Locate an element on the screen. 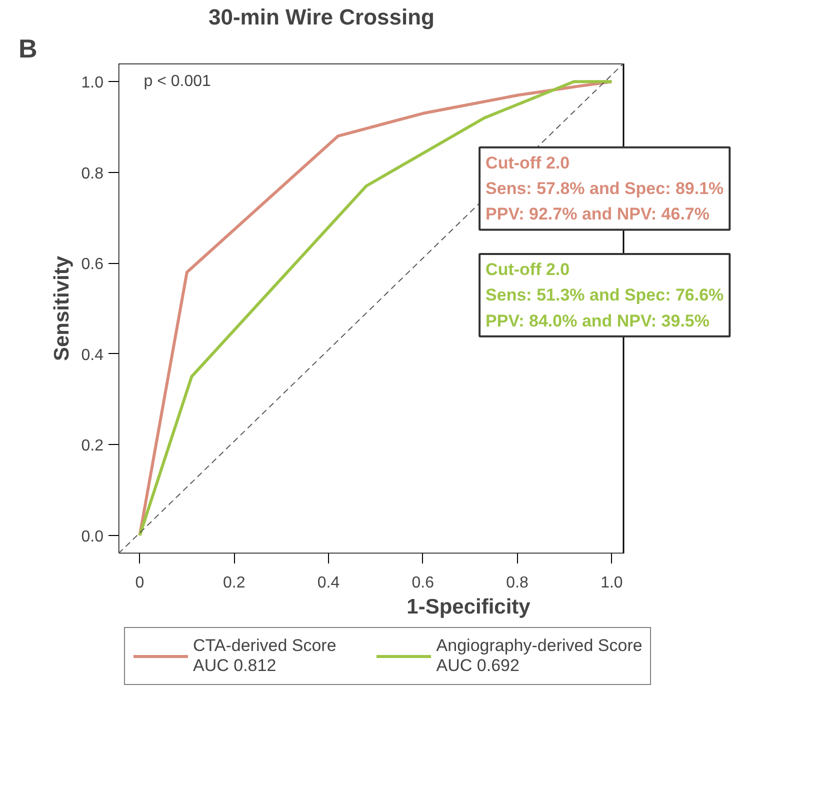 Image resolution: width=837 pixels, height=790 pixels. x-tick-label: 0.2 is located at coordinates (234, 583).